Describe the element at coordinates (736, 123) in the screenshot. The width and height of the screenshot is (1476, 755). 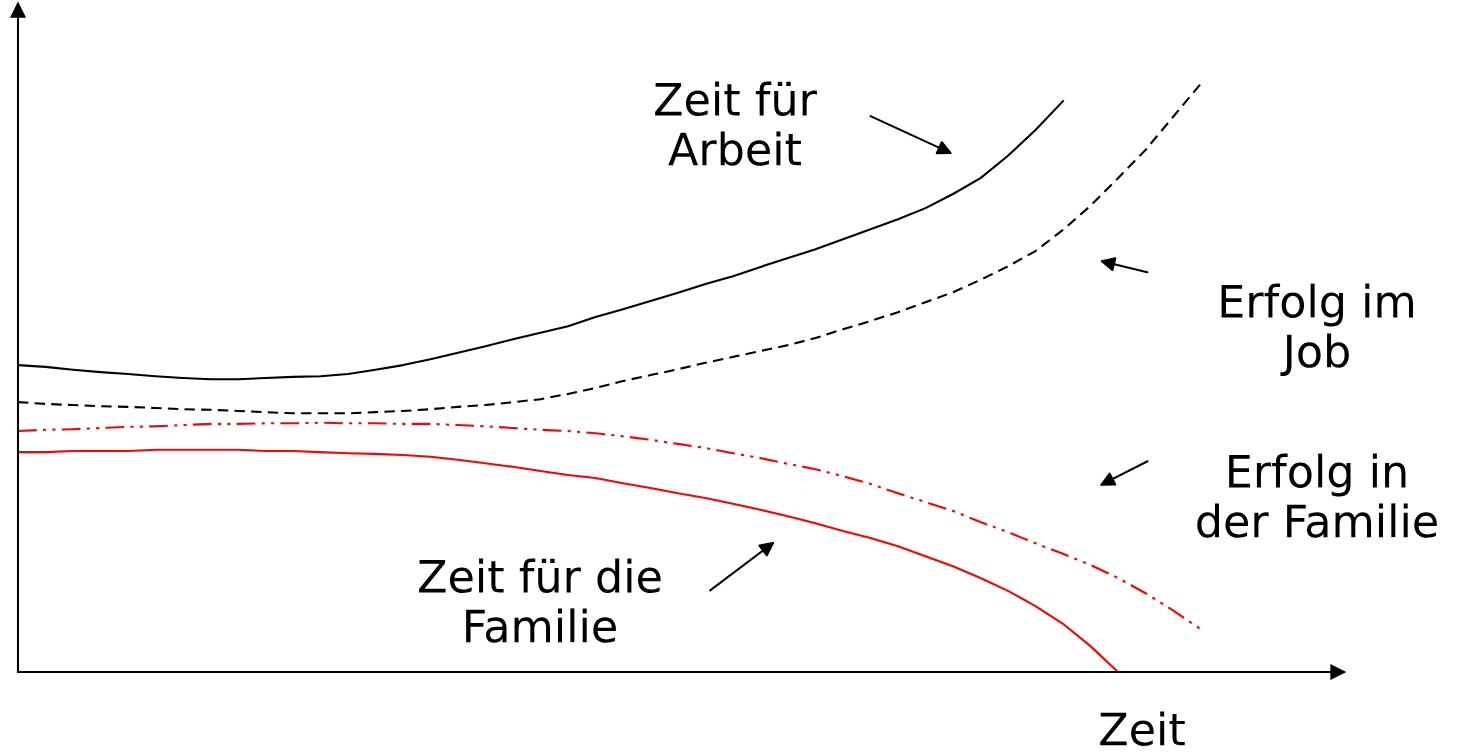
I see `annotation: Zeit für Arbeit` at that location.